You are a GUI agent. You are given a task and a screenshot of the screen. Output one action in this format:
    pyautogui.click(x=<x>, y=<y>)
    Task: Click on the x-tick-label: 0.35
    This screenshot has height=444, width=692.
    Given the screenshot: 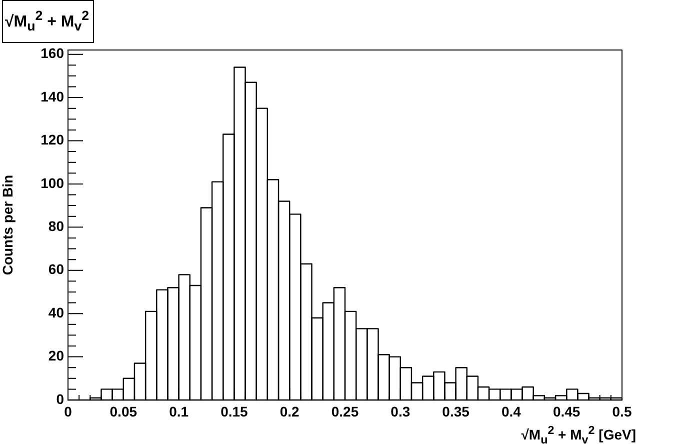 What is the action you would take?
    pyautogui.click(x=456, y=411)
    